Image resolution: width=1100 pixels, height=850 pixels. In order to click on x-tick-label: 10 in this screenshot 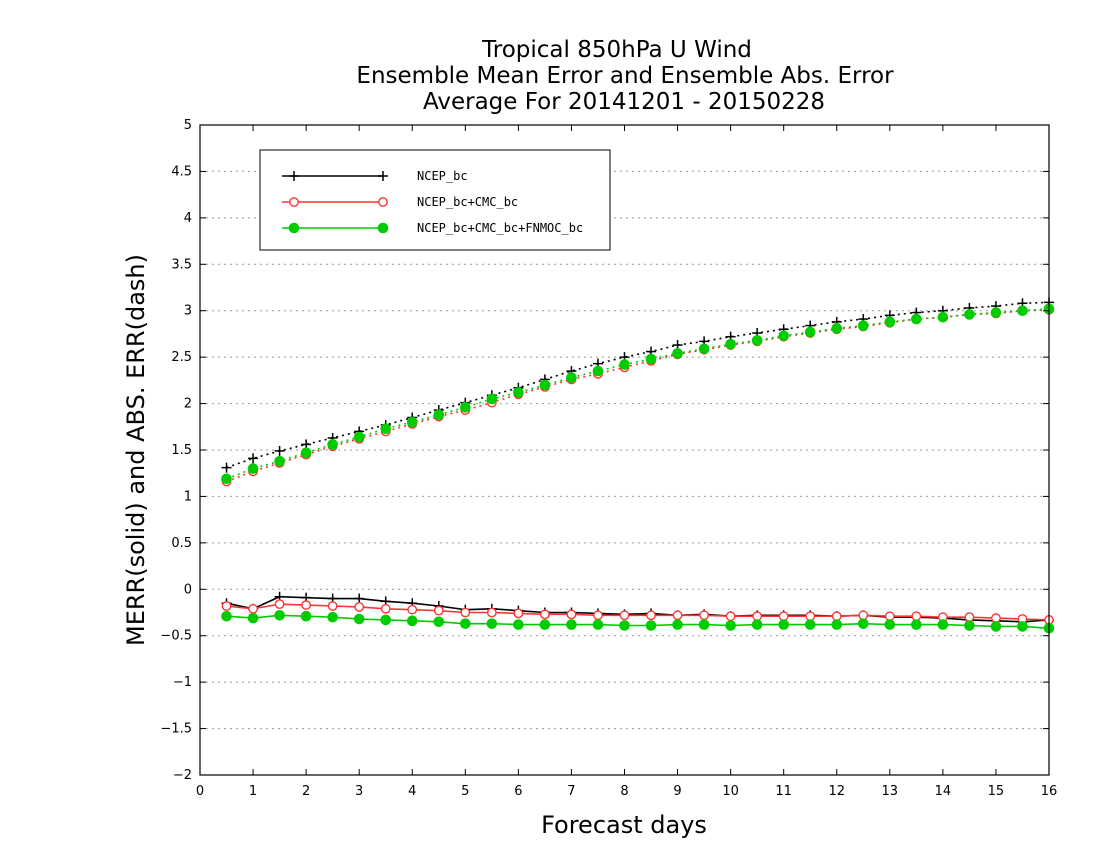, I will do `click(730, 791)`.